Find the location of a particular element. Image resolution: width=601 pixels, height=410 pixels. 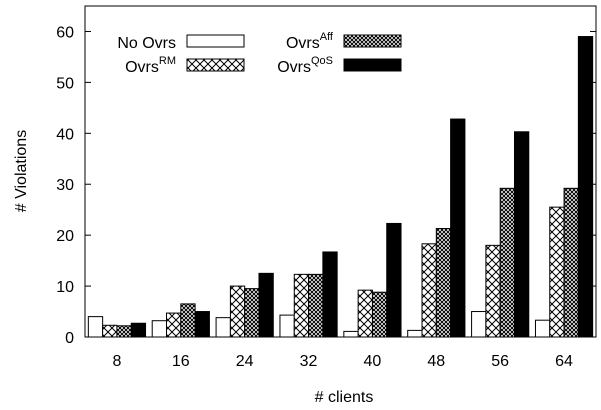

x-tick-label: 24 is located at coordinates (245, 361).